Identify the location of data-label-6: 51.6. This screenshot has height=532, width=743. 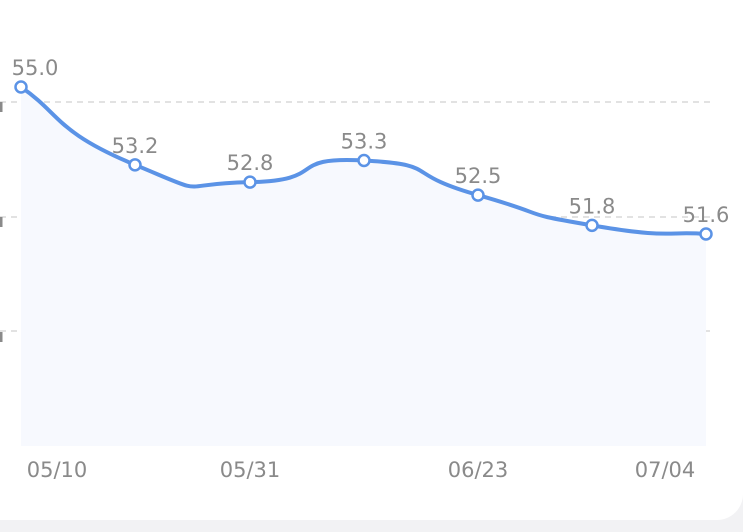
(706, 215).